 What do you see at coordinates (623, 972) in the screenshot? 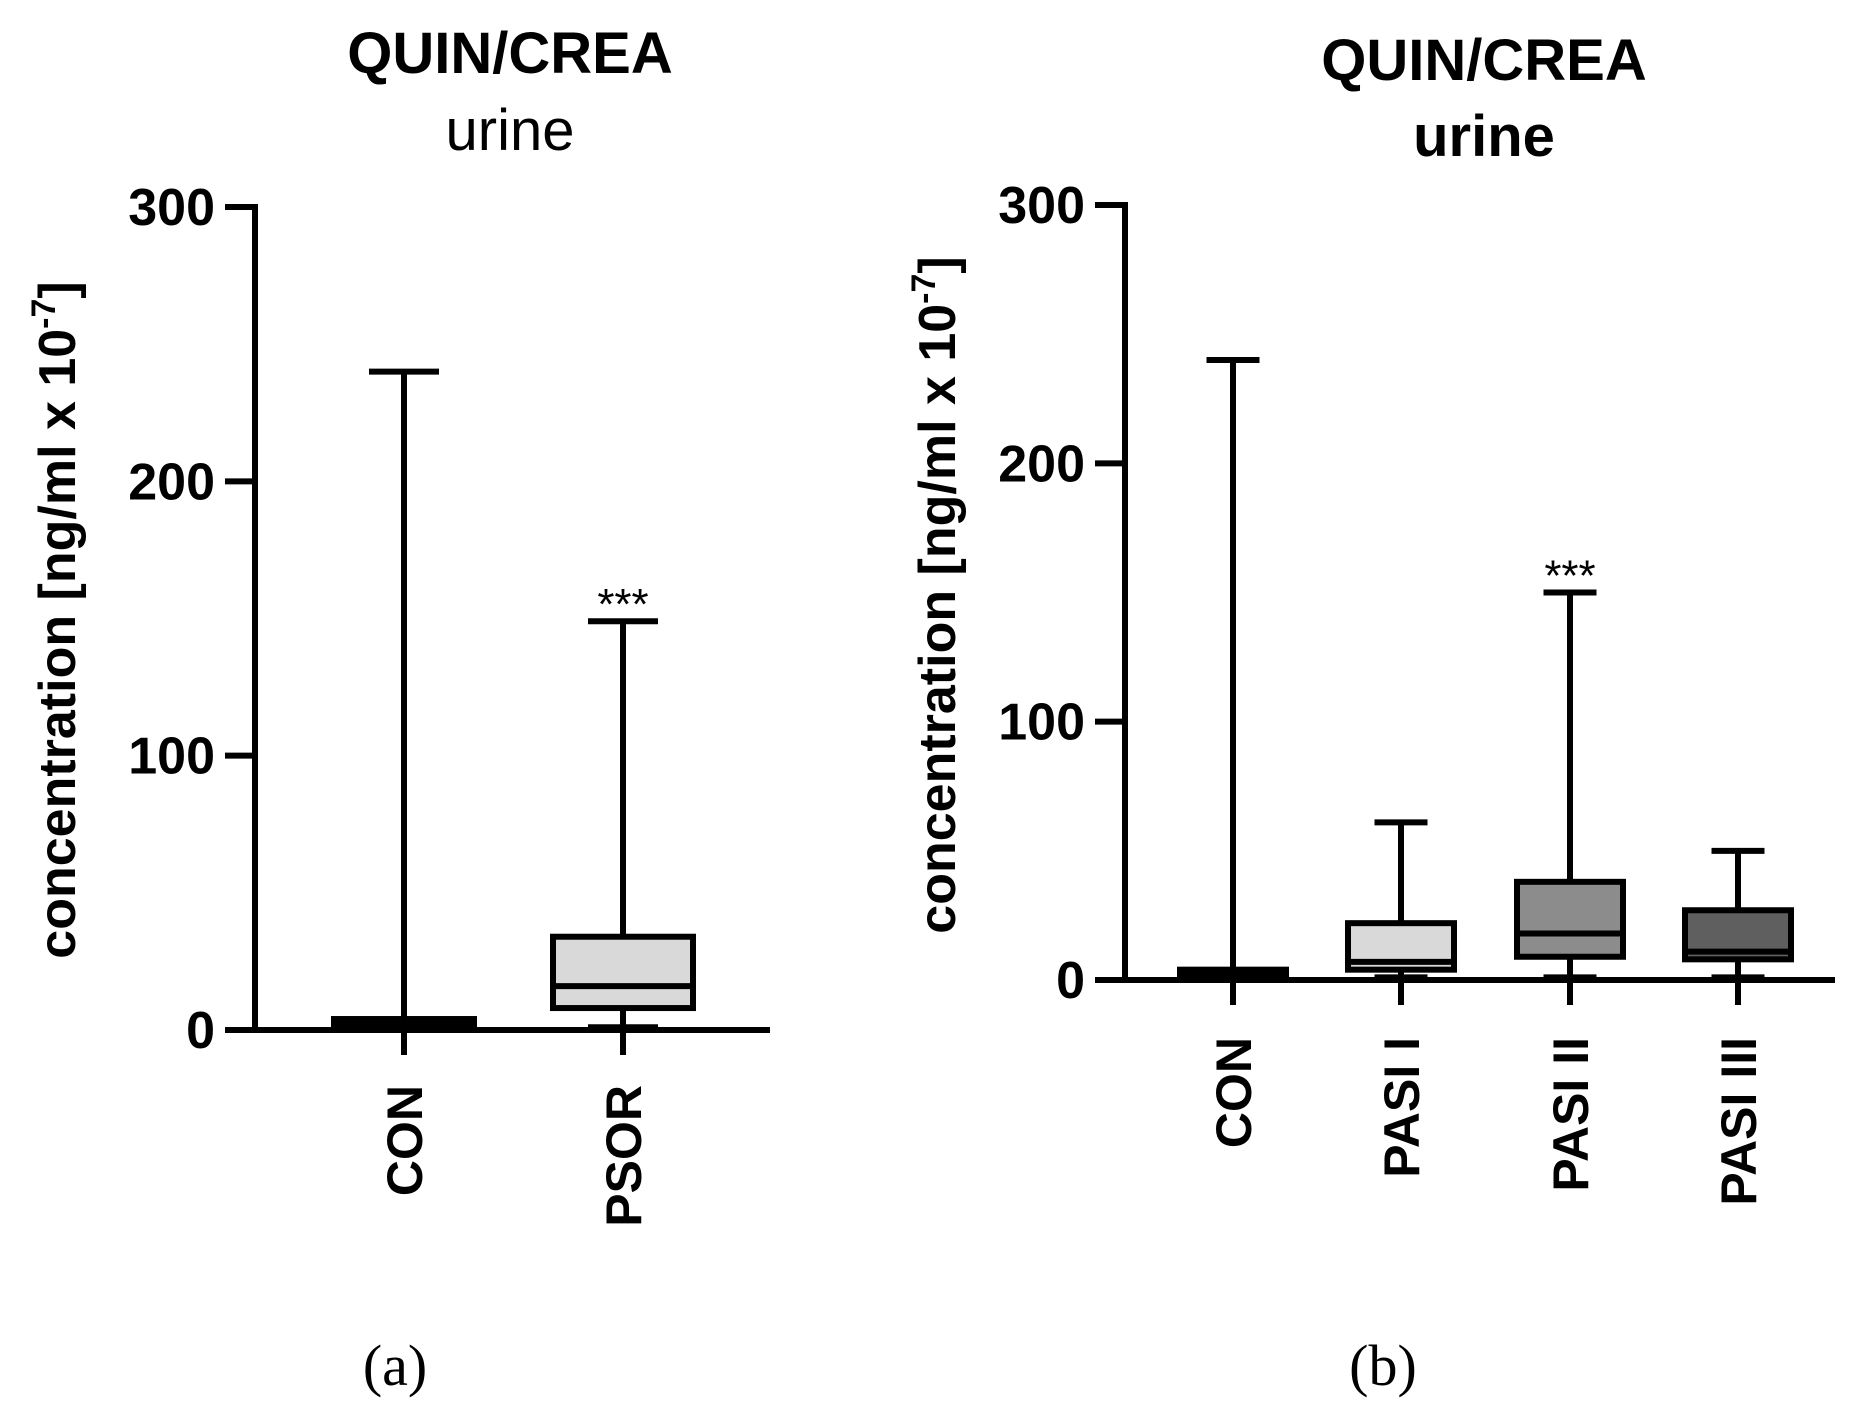
I see `iqr-box-psor` at bounding box center [623, 972].